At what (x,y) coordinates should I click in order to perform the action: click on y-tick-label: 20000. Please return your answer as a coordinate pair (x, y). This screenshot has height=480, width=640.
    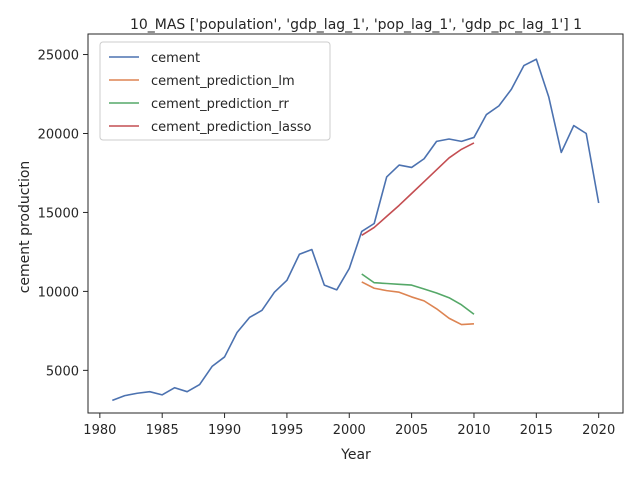
    Looking at the image, I should click on (58, 134).